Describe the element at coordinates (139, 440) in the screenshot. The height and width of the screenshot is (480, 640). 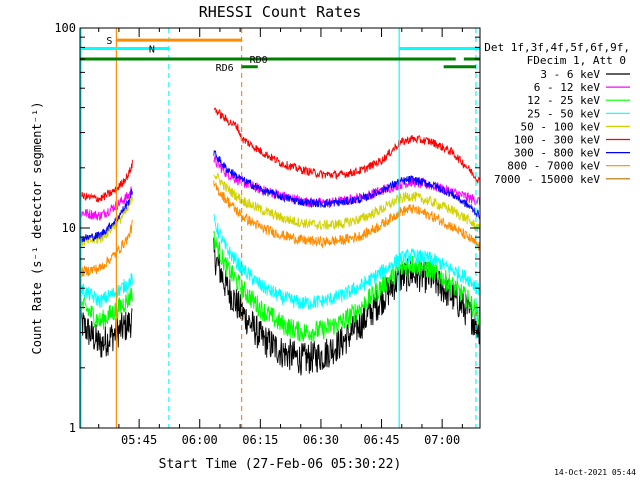
I see `x-tick-label: 05:45` at that location.